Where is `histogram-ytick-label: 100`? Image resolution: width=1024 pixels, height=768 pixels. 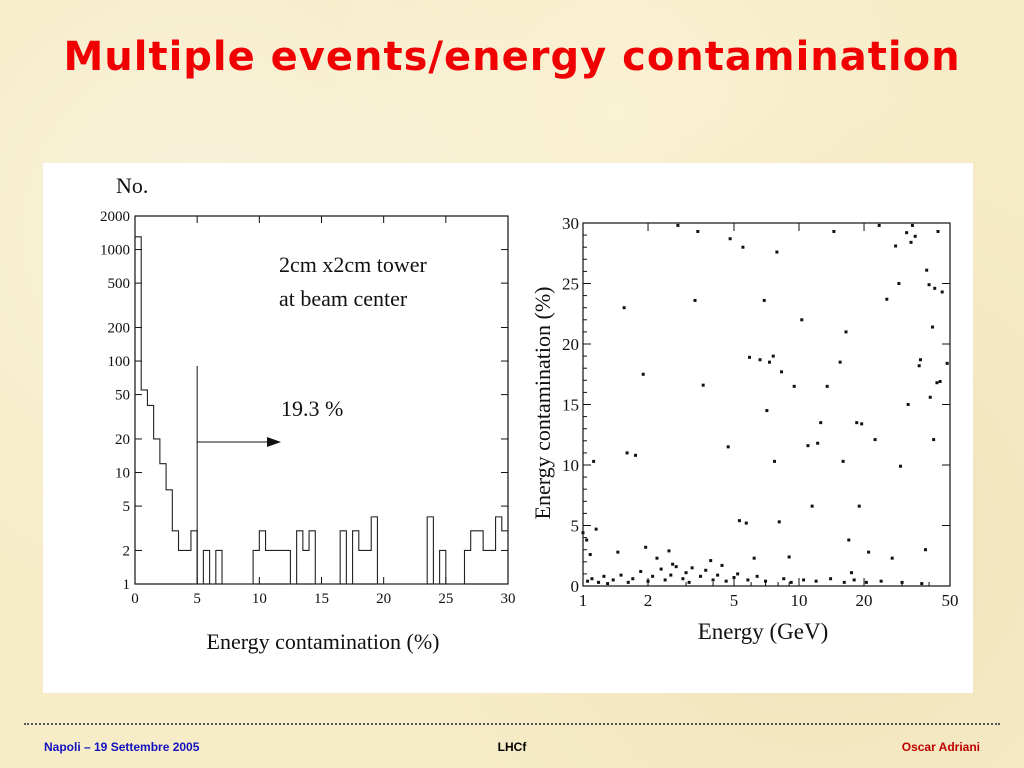 histogram-ytick-label: 100 is located at coordinates (119, 362).